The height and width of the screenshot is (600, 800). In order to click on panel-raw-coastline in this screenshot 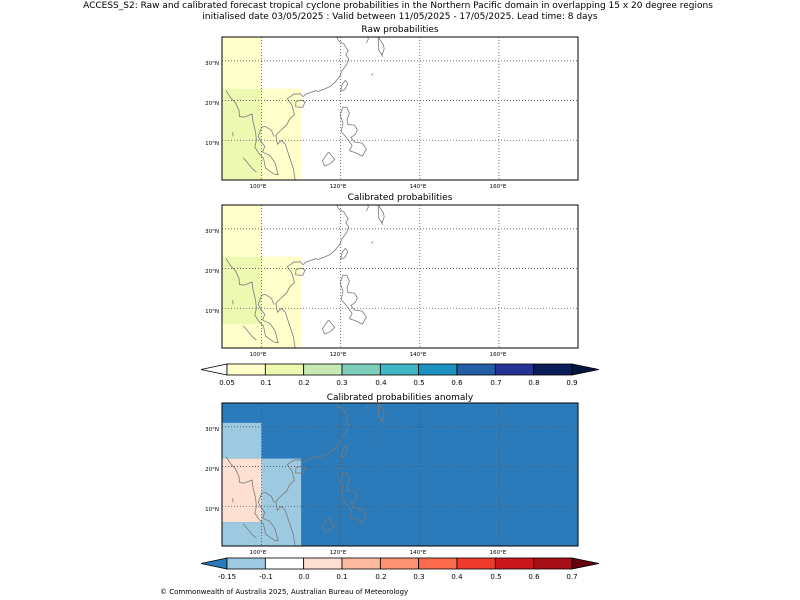, I will do `click(305, 108)`.